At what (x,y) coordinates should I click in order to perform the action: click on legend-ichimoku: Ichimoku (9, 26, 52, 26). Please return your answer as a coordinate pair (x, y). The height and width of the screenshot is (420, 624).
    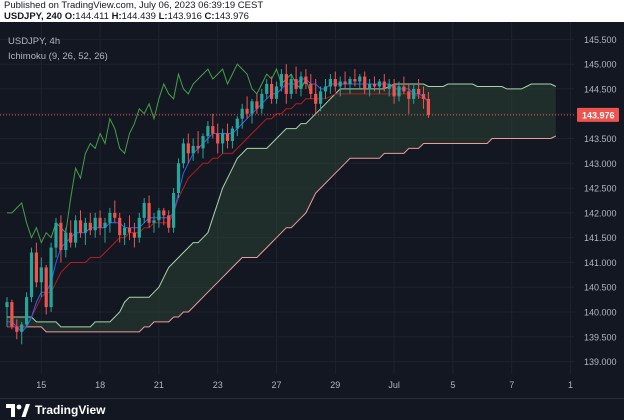
    Looking at the image, I should click on (58, 56).